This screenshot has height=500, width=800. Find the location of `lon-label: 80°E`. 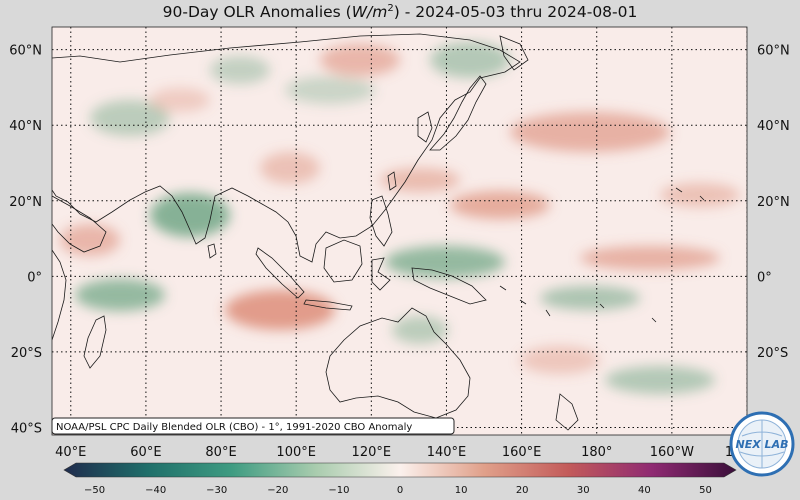

lon-label: 80°E is located at coordinates (220, 452).